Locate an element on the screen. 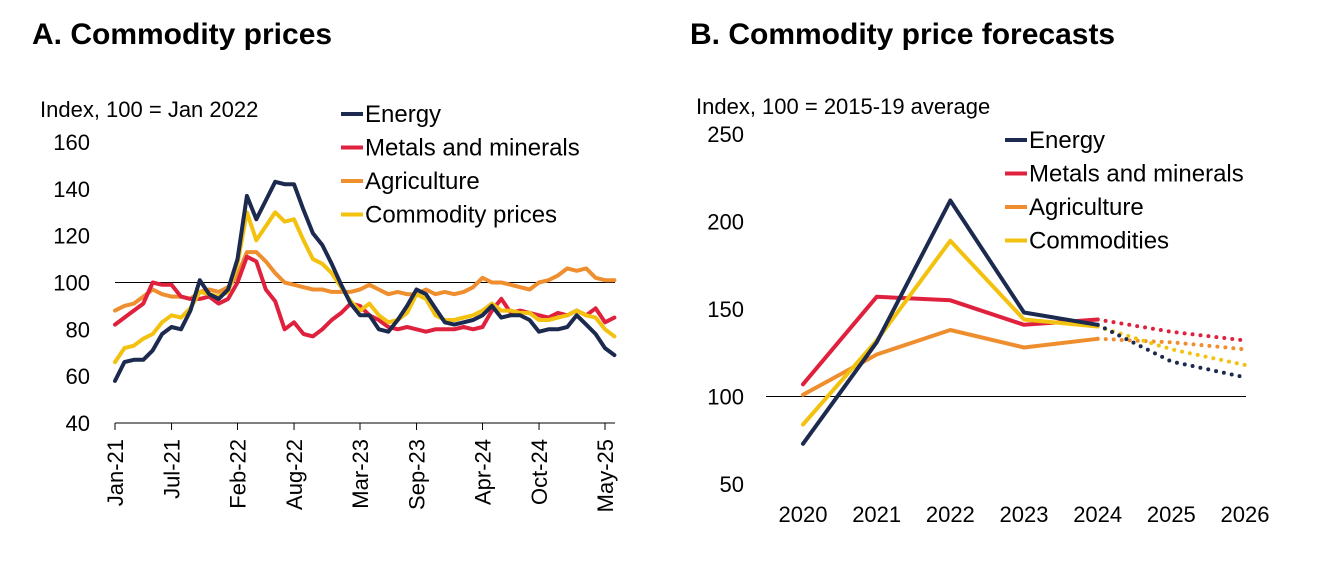  x-tick-label: Jul-21 is located at coordinates (172, 469).